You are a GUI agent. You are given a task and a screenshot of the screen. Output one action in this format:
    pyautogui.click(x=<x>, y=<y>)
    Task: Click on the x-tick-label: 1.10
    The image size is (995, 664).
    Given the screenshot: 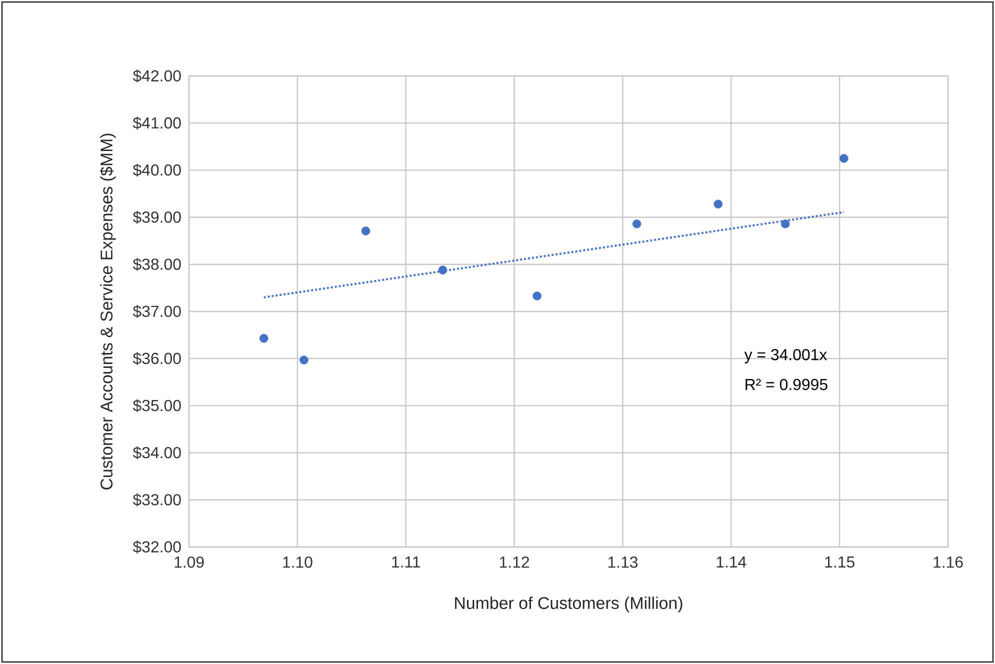 What is the action you would take?
    pyautogui.click(x=297, y=562)
    